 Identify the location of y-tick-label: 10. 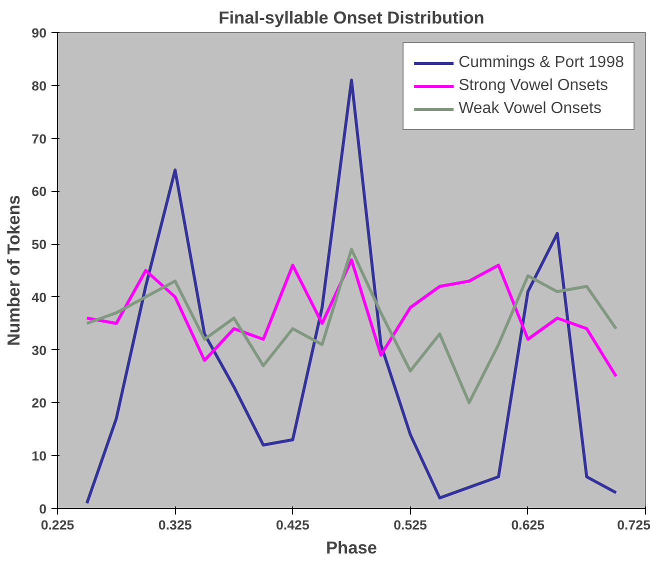
(39, 456).